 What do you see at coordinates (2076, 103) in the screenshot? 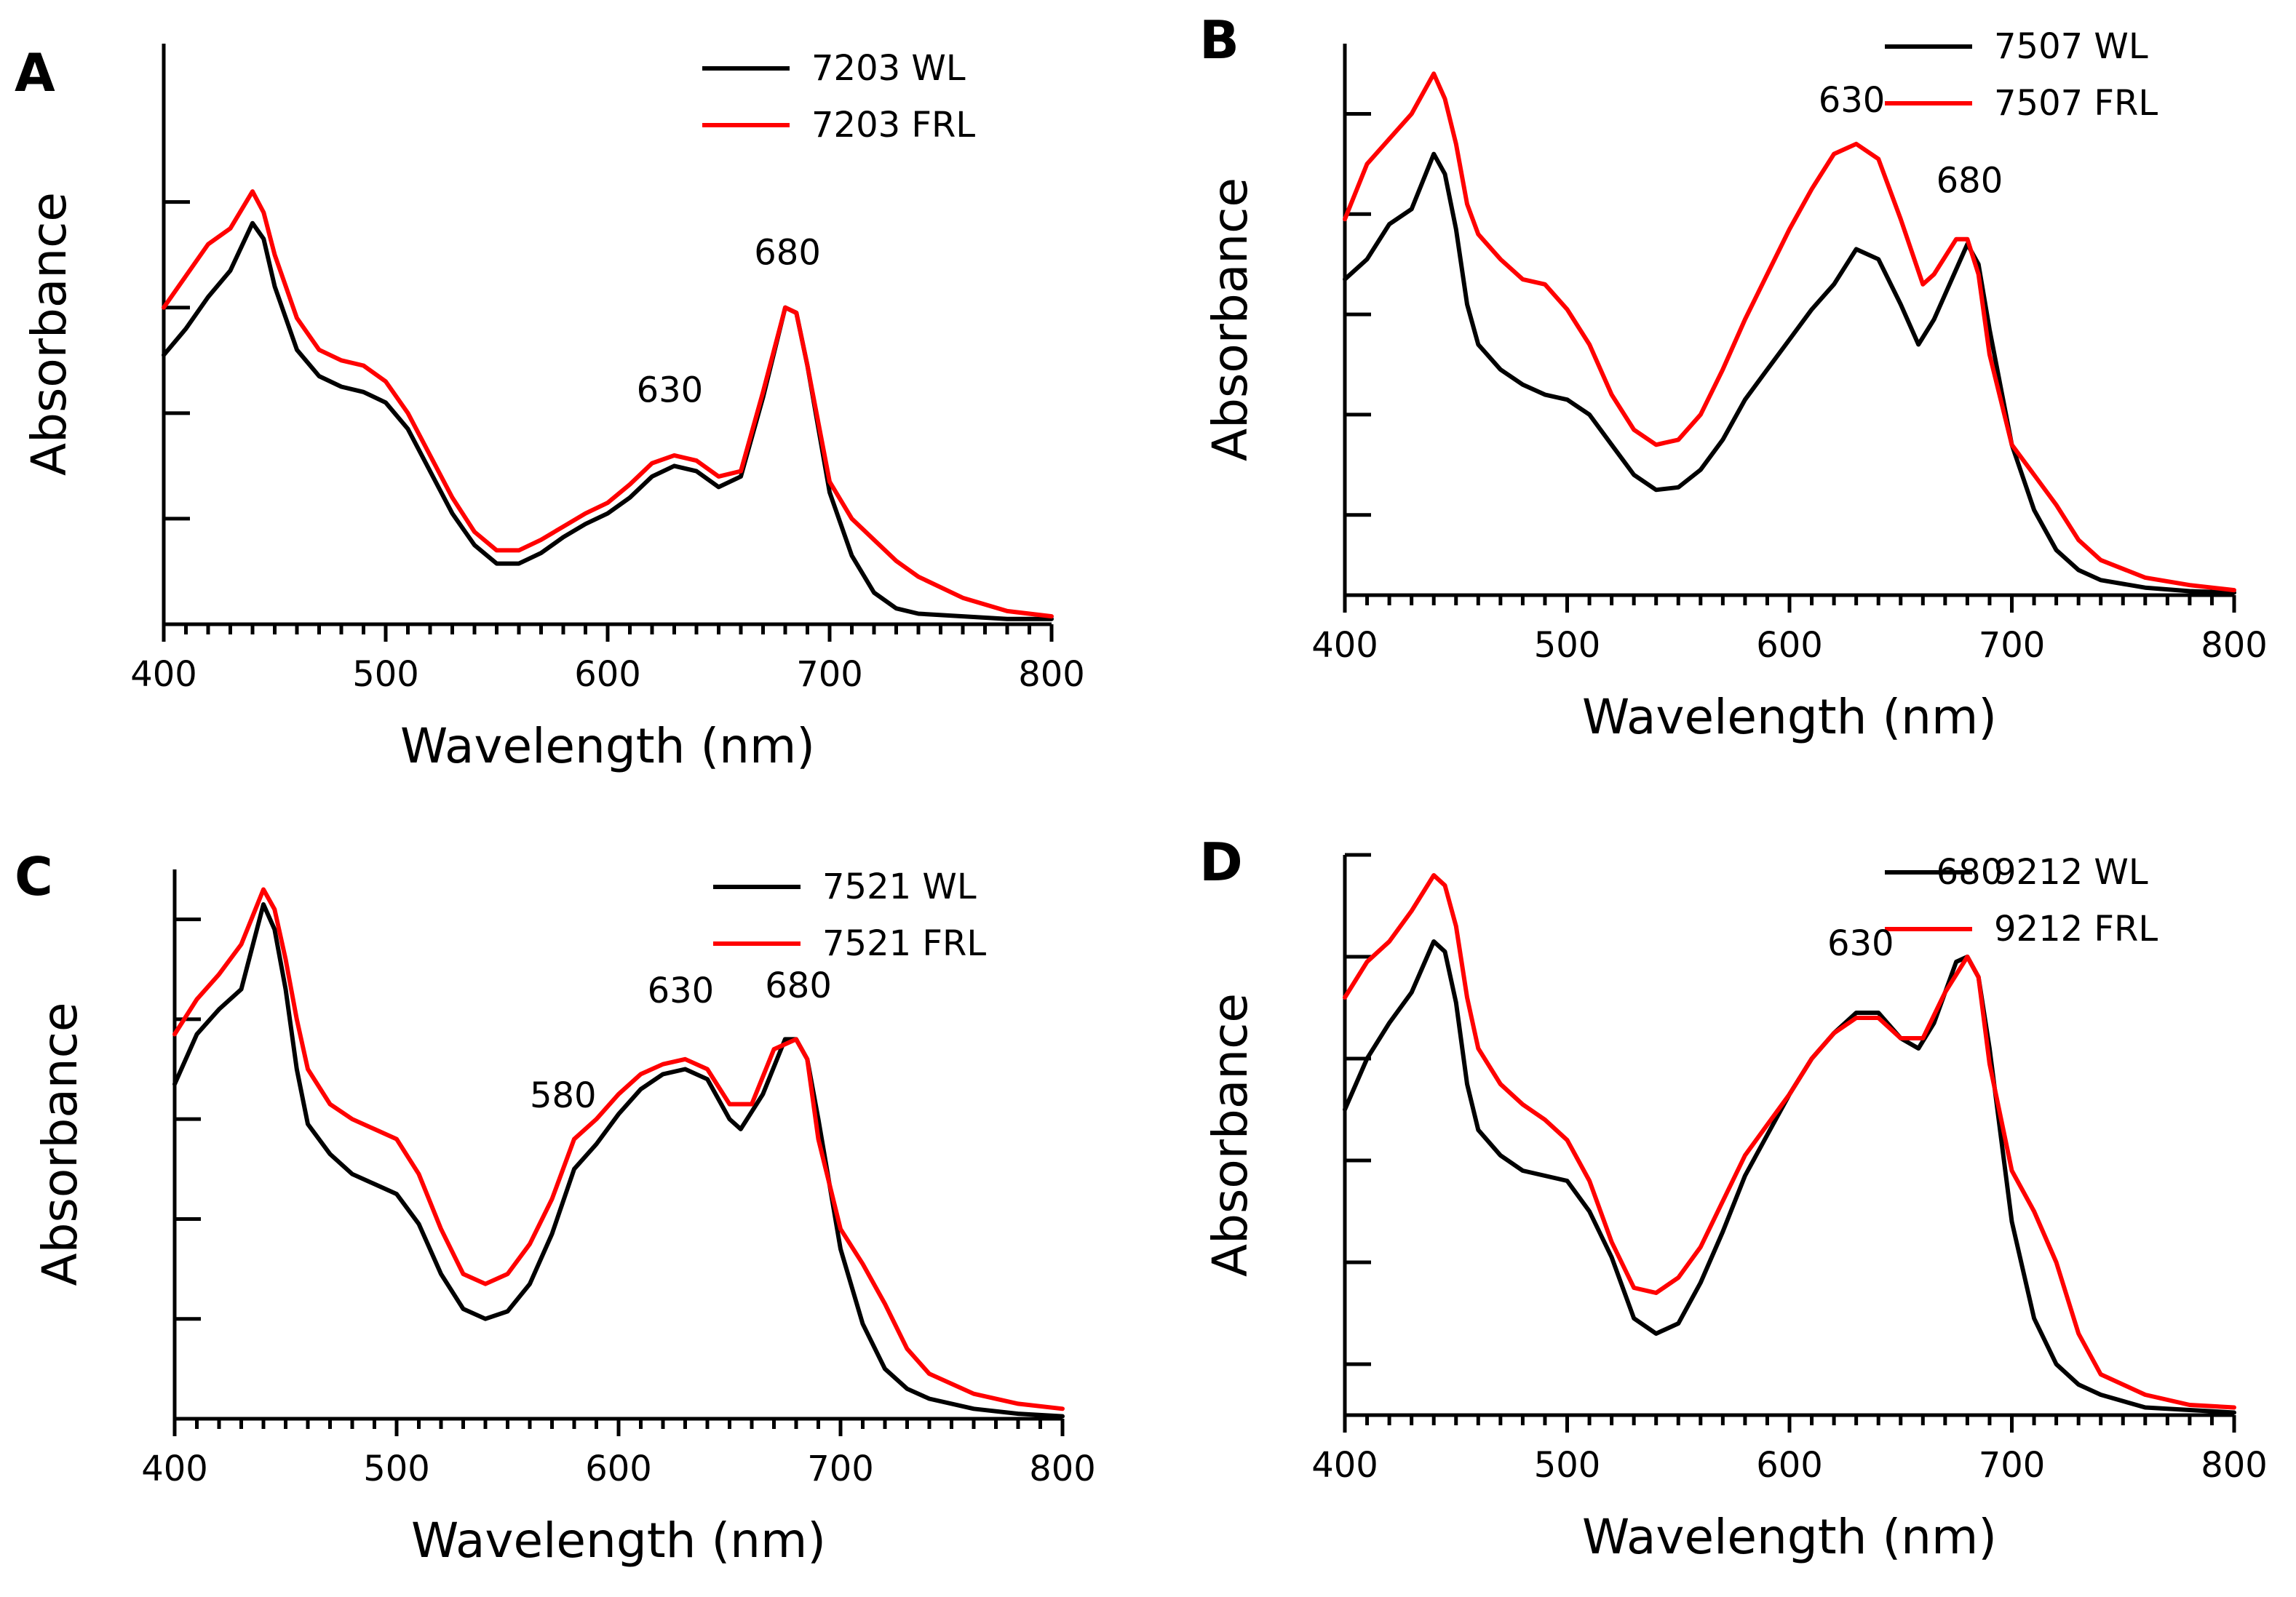
I see `legend-label: 7507 FRL` at bounding box center [2076, 103].